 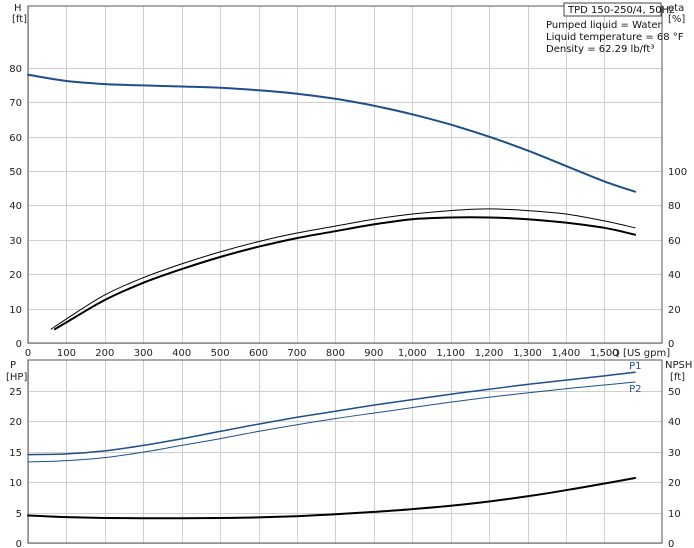 What do you see at coordinates (19, 514) in the screenshot?
I see `bottom-panel-left-tick-label: 5` at bounding box center [19, 514].